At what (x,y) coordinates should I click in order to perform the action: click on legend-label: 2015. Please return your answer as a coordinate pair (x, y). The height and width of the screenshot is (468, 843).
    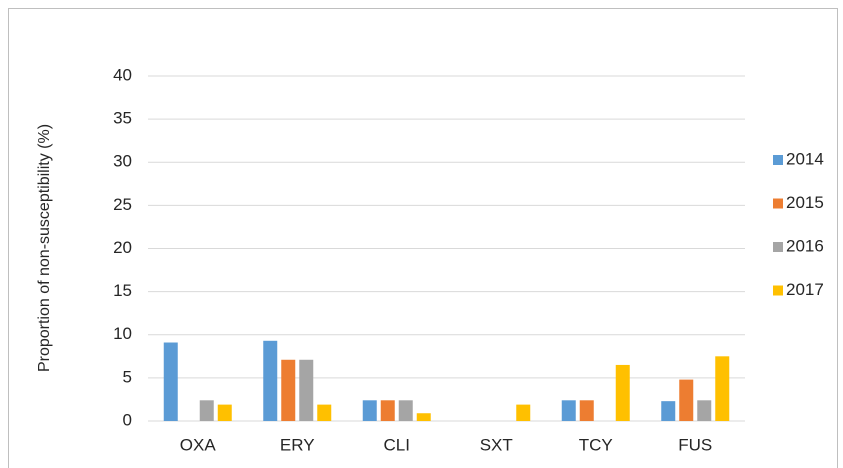
    Looking at the image, I should click on (805, 202).